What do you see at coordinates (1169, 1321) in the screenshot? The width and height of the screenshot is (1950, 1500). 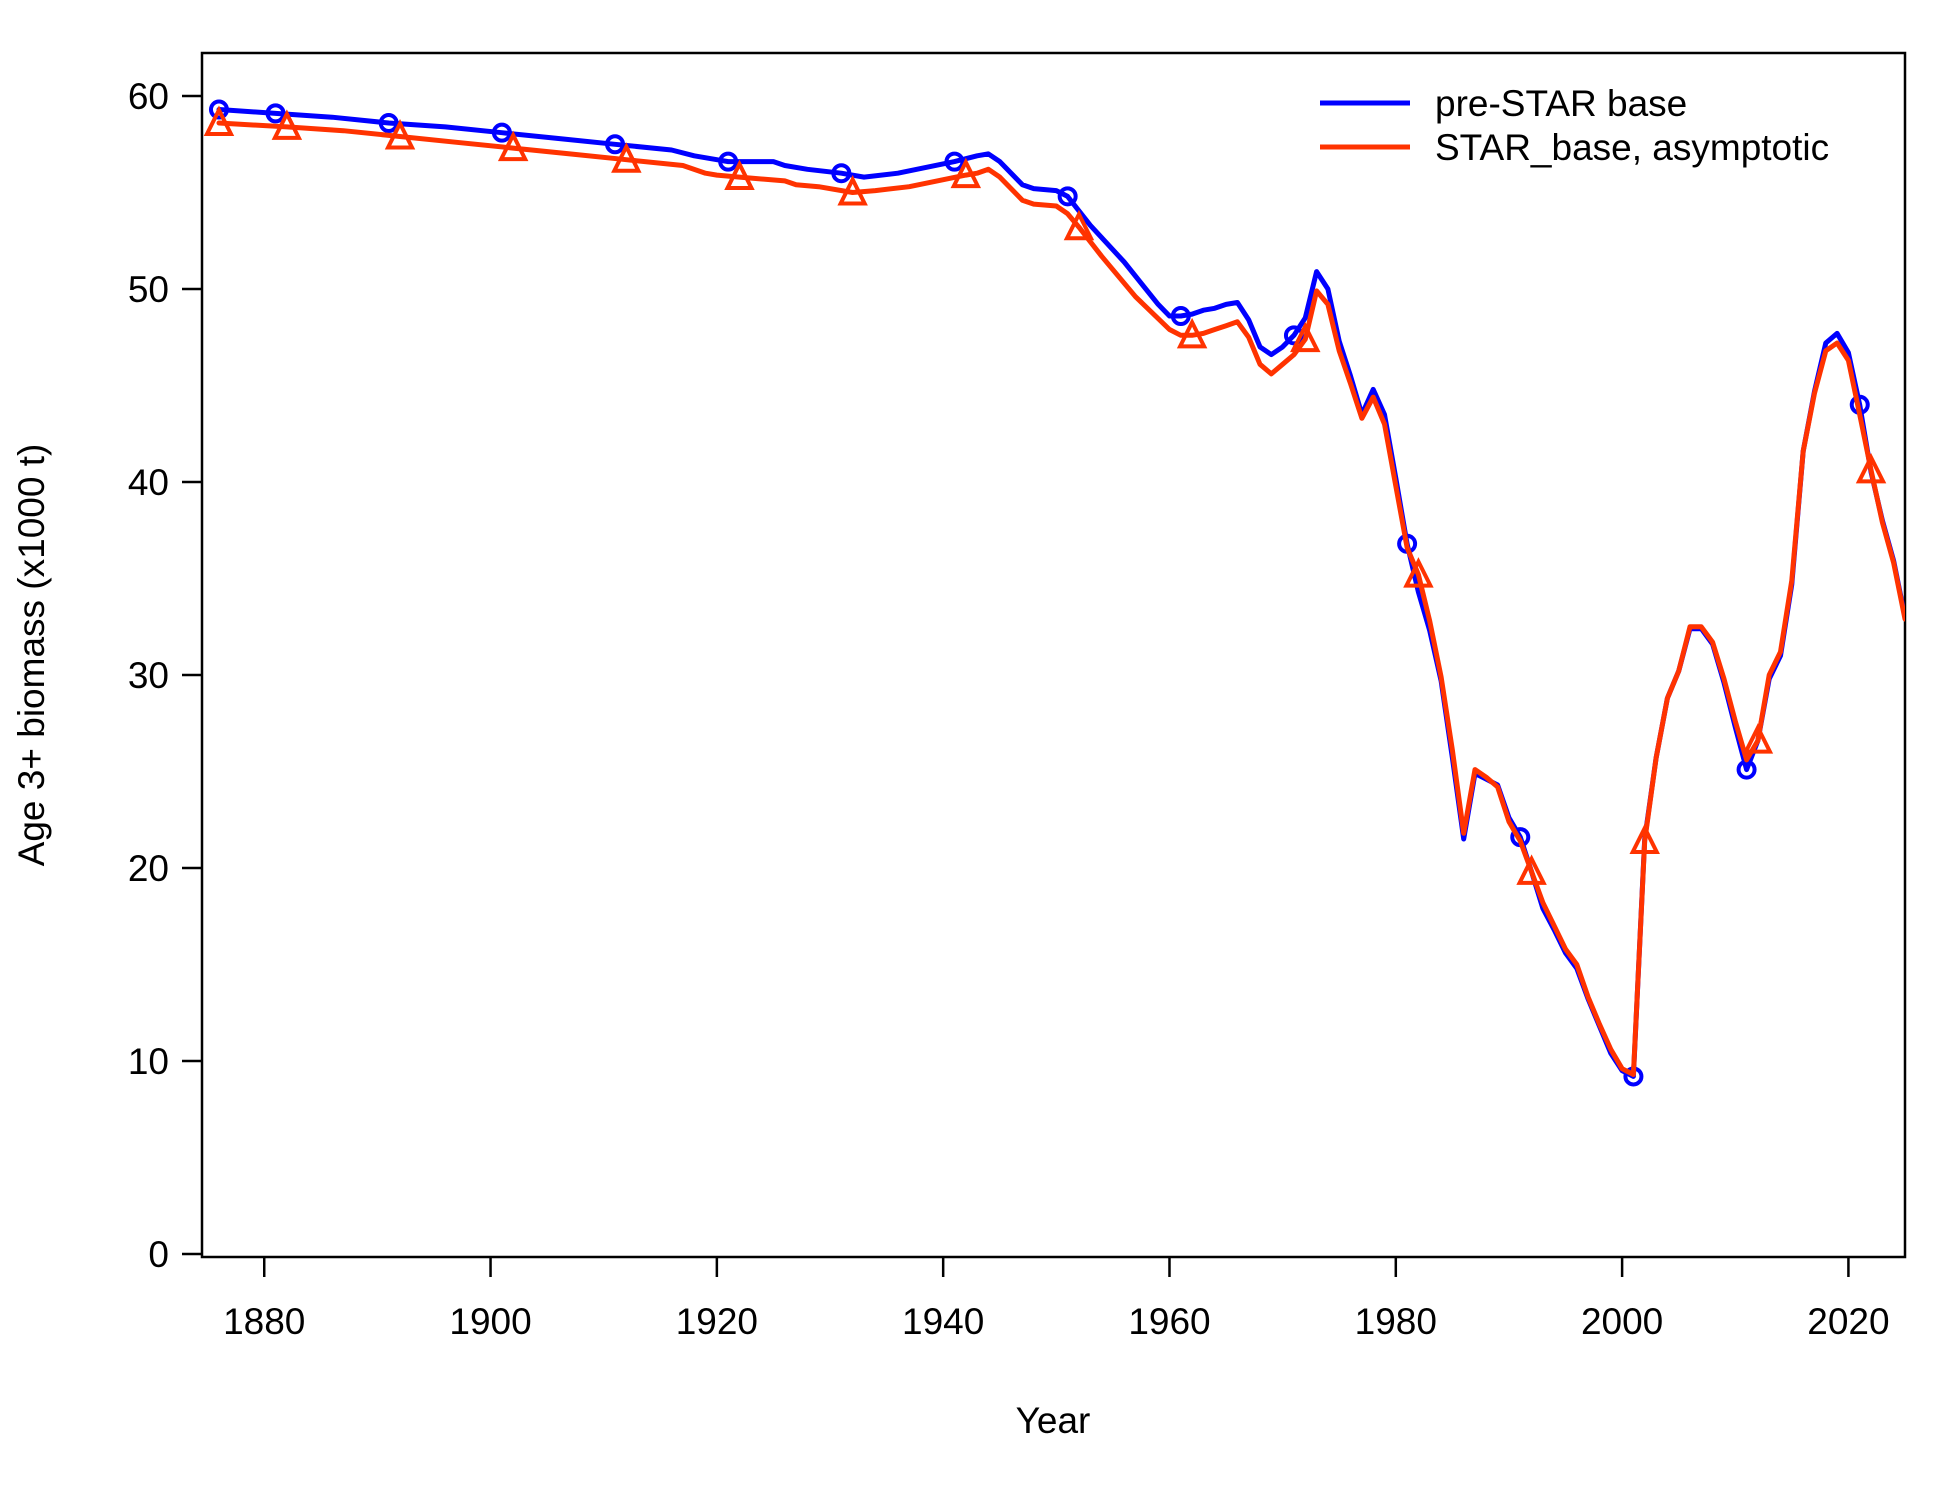 I see `x-tick-label: 1960` at bounding box center [1169, 1321].